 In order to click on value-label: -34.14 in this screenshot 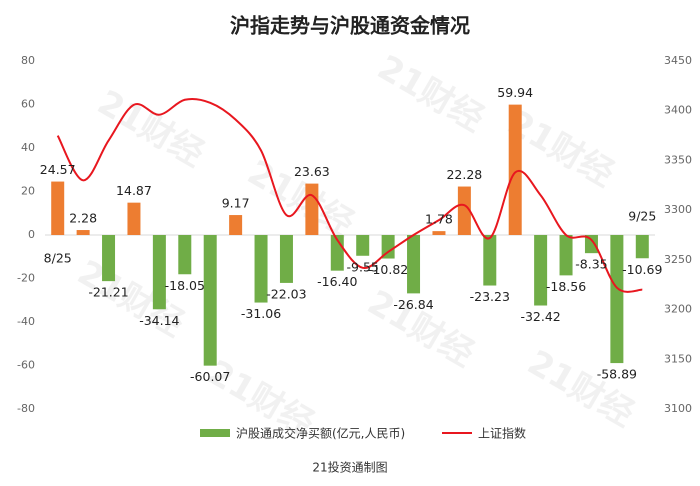, I will do `click(159, 320)`.